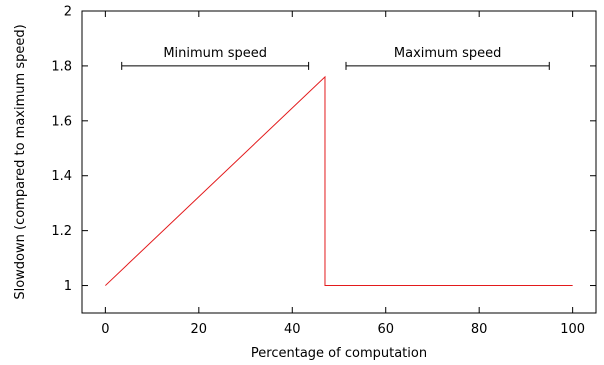  I want to click on x-axis-label: Percentage of computation, so click(339, 353).